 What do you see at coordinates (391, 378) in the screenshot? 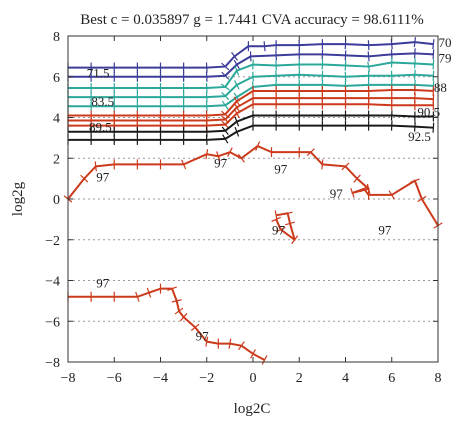
I see `x-tick-label: 6` at bounding box center [391, 378].